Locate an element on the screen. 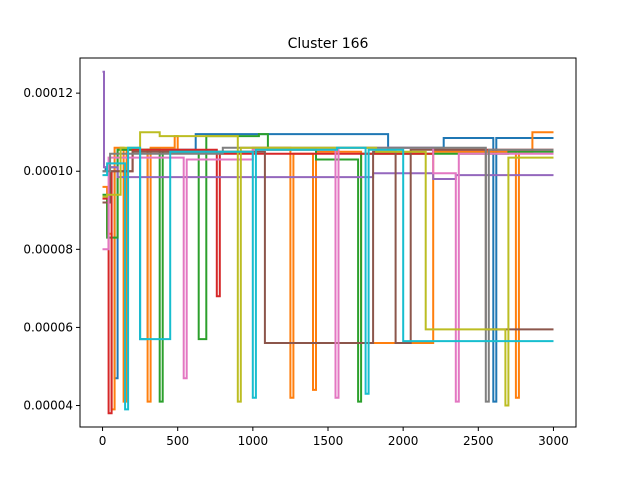 Image resolution: width=640 pixels, height=480 pixels. y-tick-label: 0.00004 is located at coordinates (48, 406).